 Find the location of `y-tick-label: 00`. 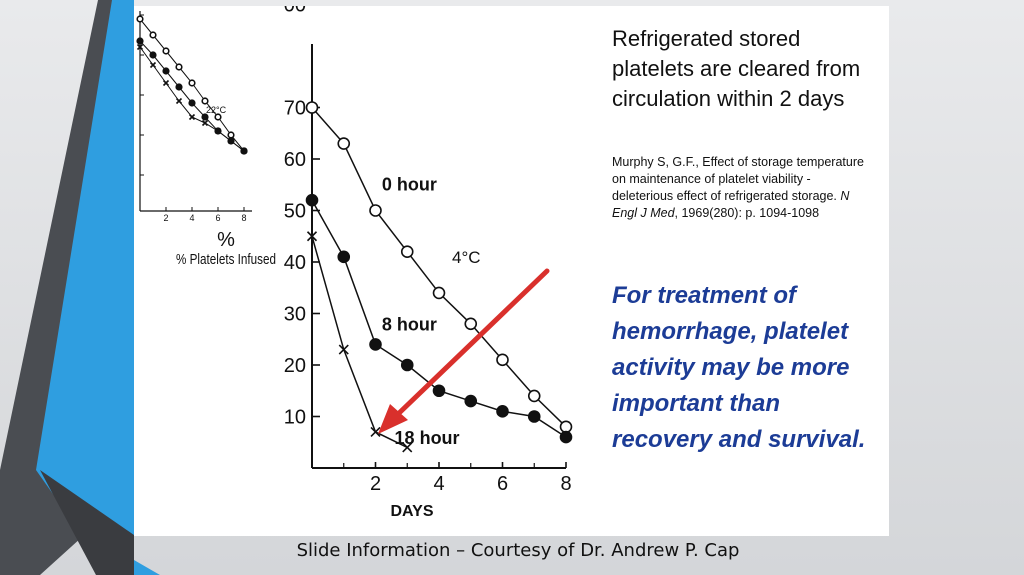

y-tick-label: 00 is located at coordinates (295, 11).